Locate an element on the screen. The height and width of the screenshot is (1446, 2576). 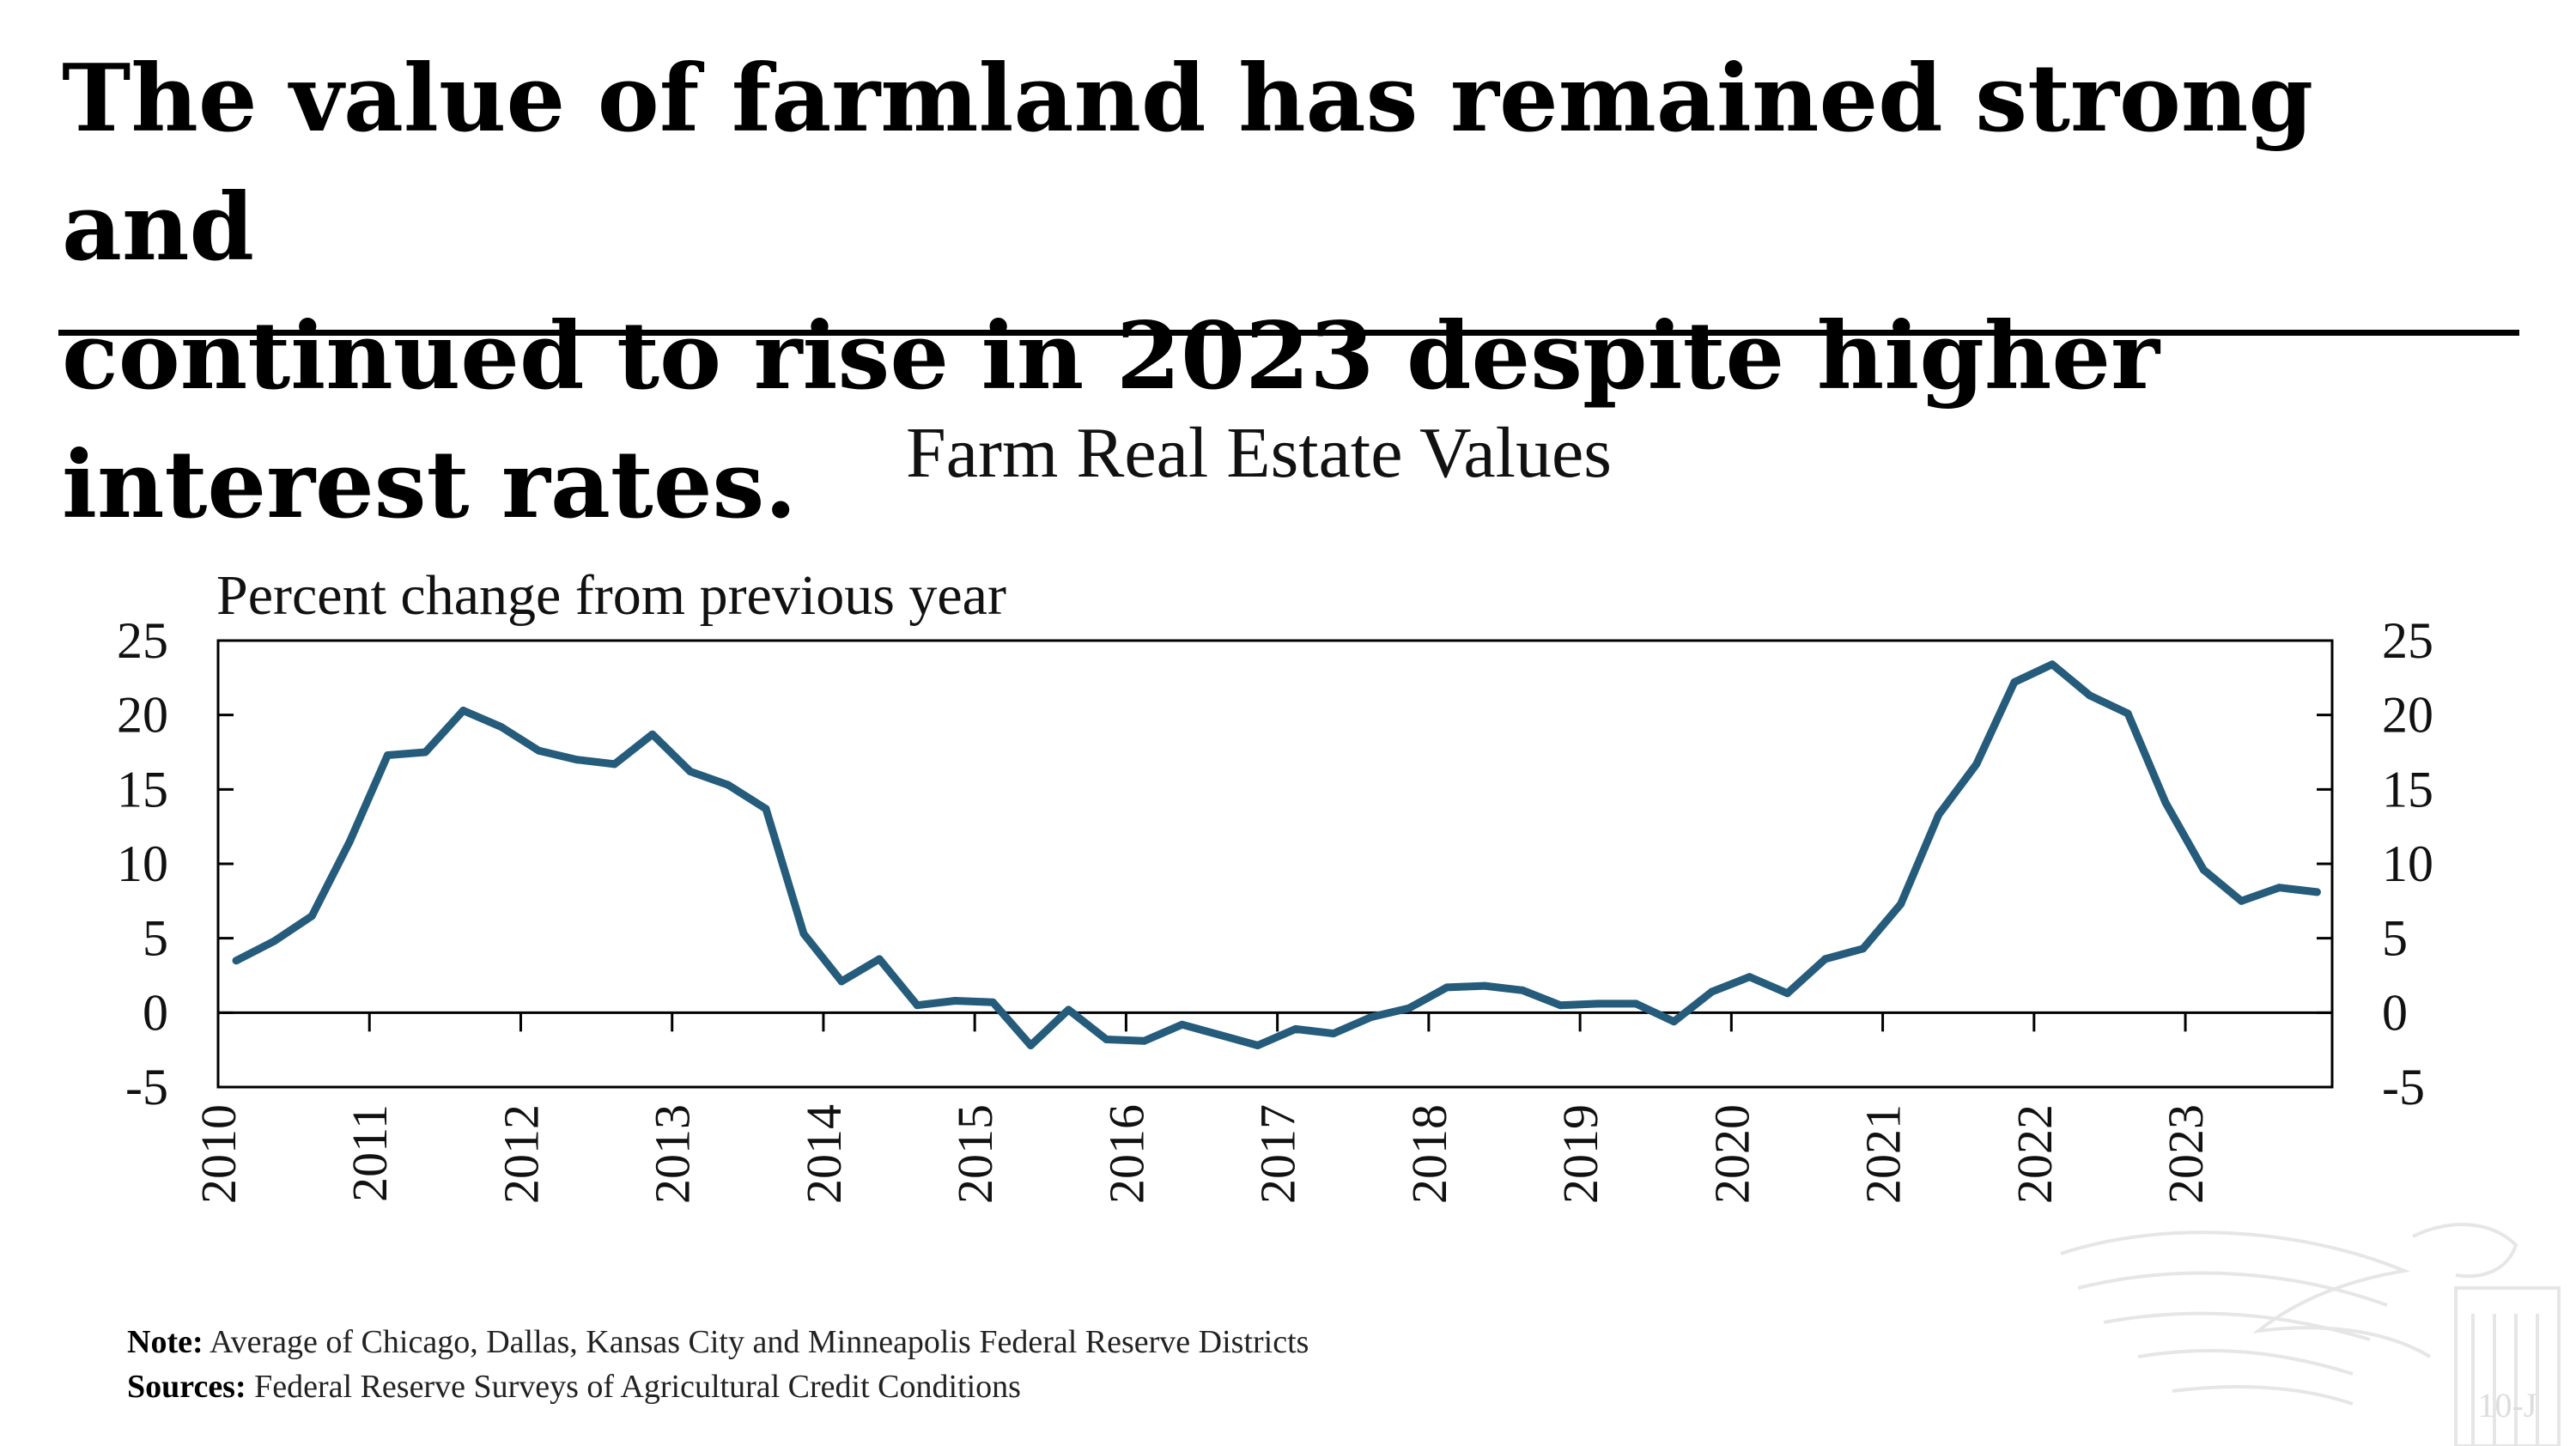
y-tick-label-left-3: 10 is located at coordinates (143, 863).